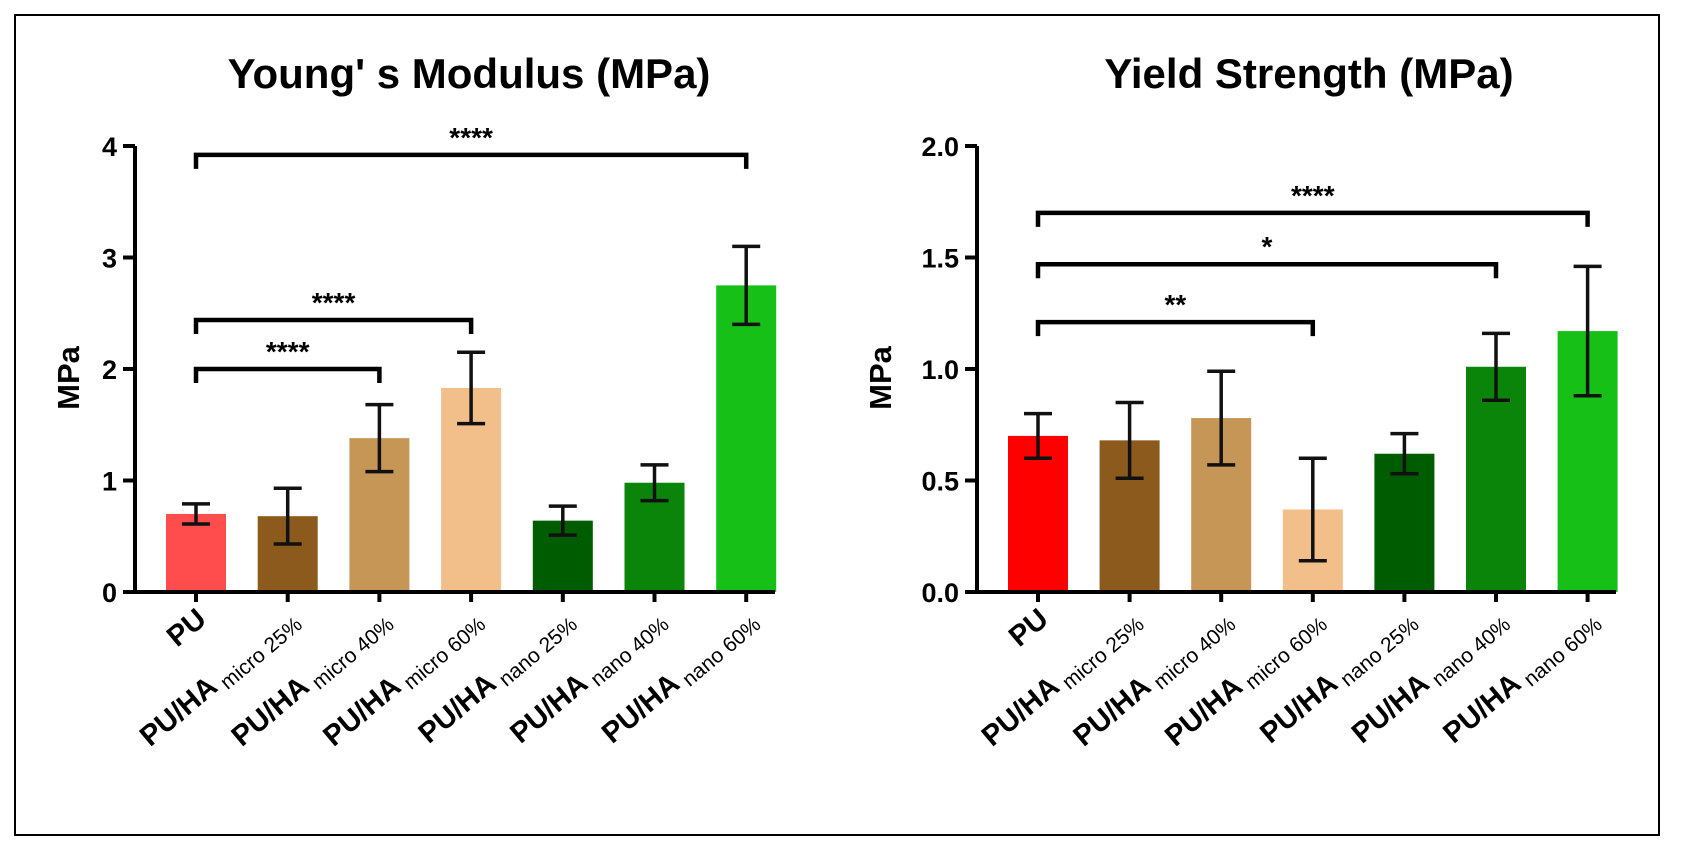 The image size is (1683, 854). Describe the element at coordinates (68, 377) in the screenshot. I see `y-axis-label-youngs-modulus: MPa` at that location.